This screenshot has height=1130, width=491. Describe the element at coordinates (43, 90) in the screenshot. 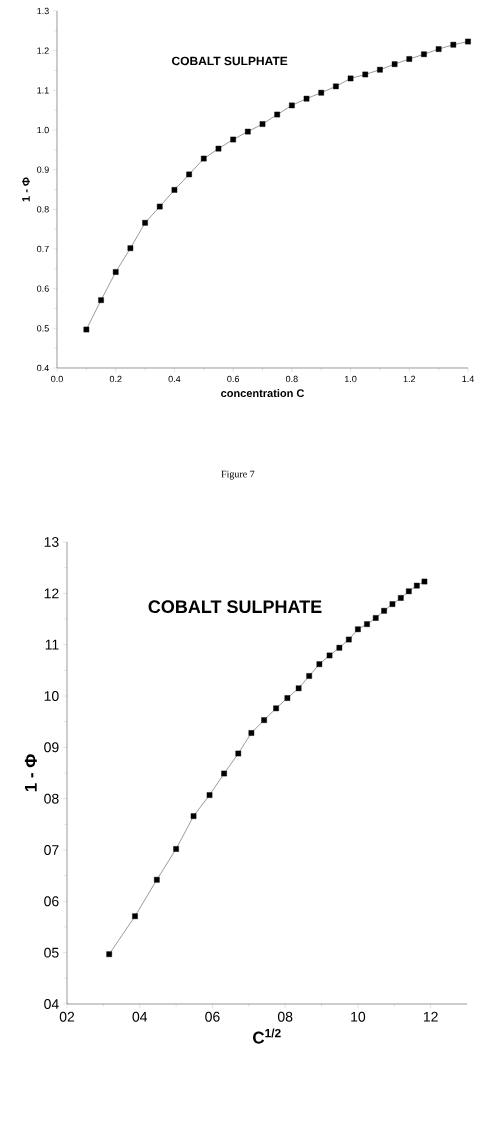

I see `y-tick-label: 1.1` at that location.